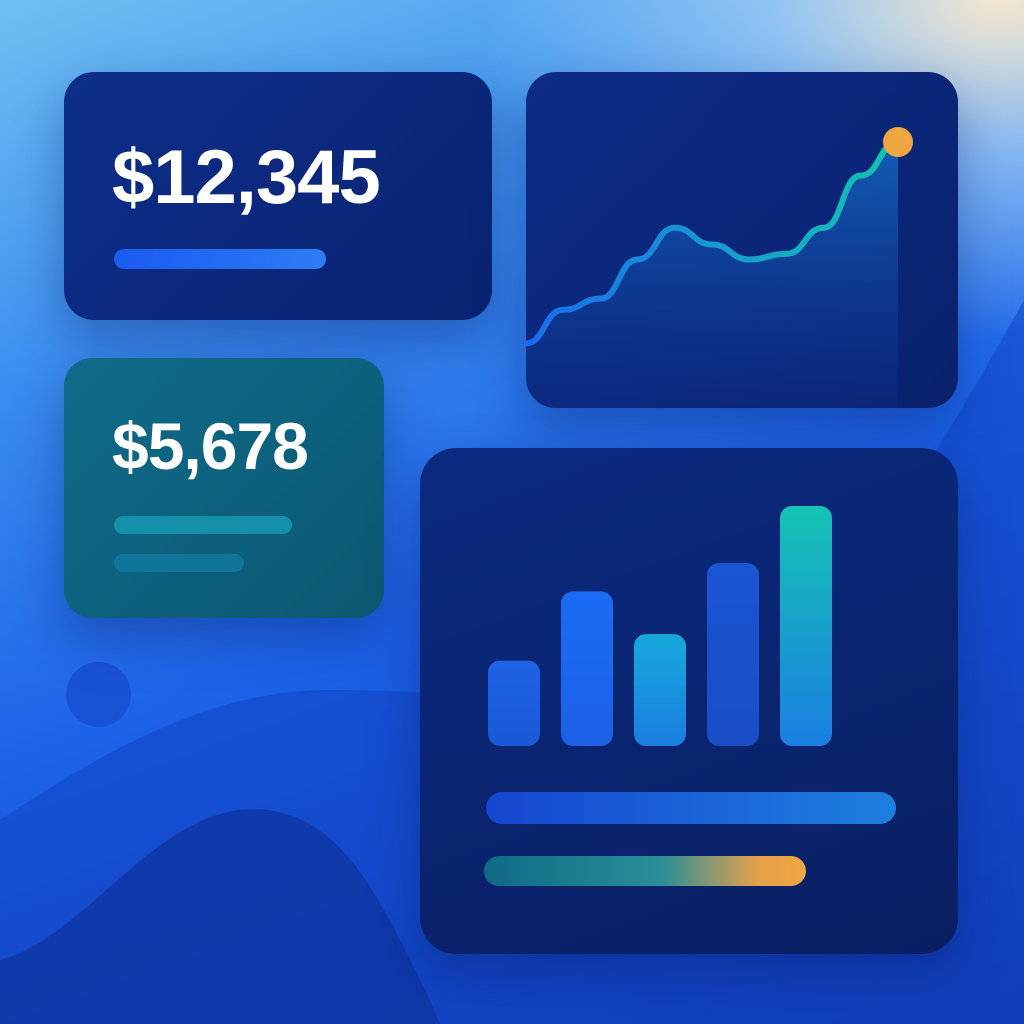 The image size is (1024, 1024). I want to click on line-chart-highlight-point, so click(898, 142).